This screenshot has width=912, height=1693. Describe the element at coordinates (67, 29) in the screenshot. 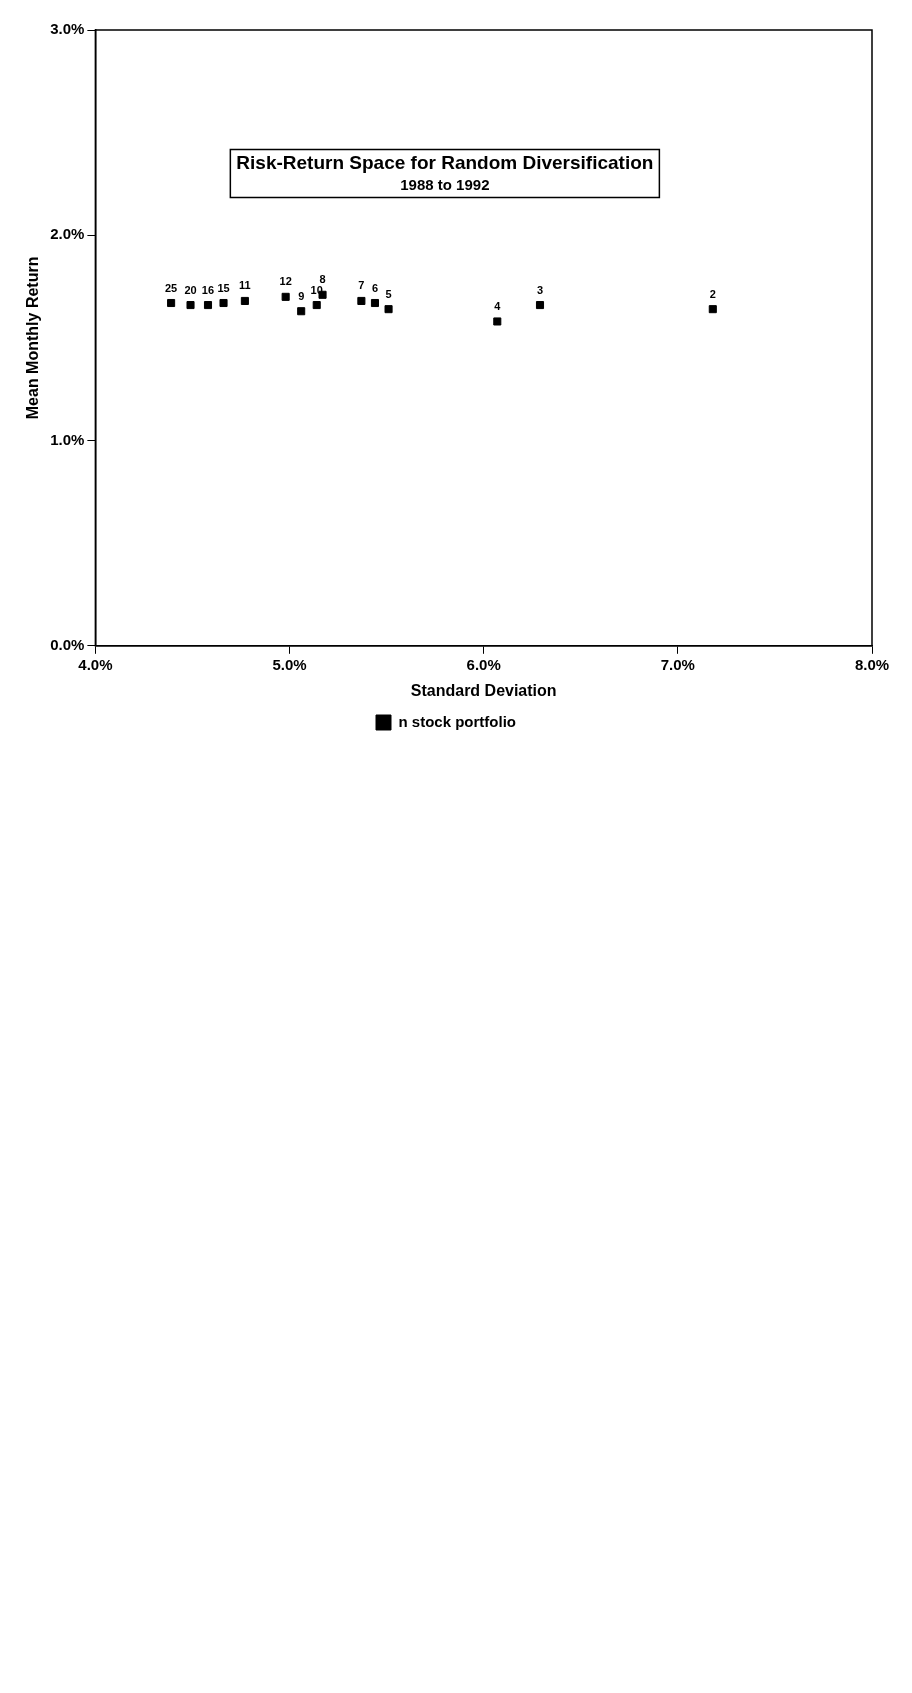

I see `y-tick-label: 3.0%` at that location.